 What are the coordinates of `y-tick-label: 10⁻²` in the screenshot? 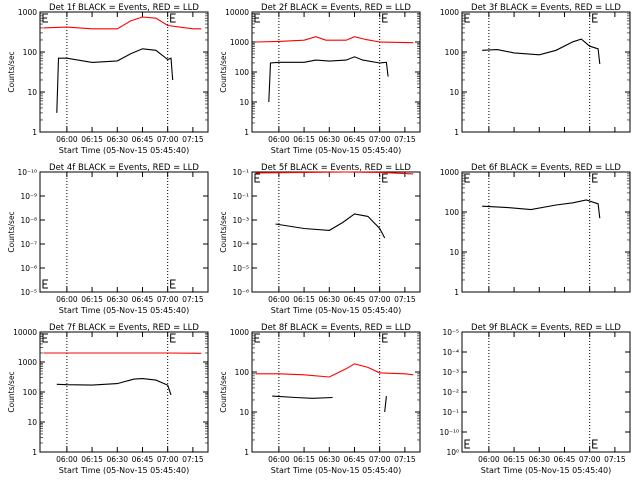 It's located at (450, 392).